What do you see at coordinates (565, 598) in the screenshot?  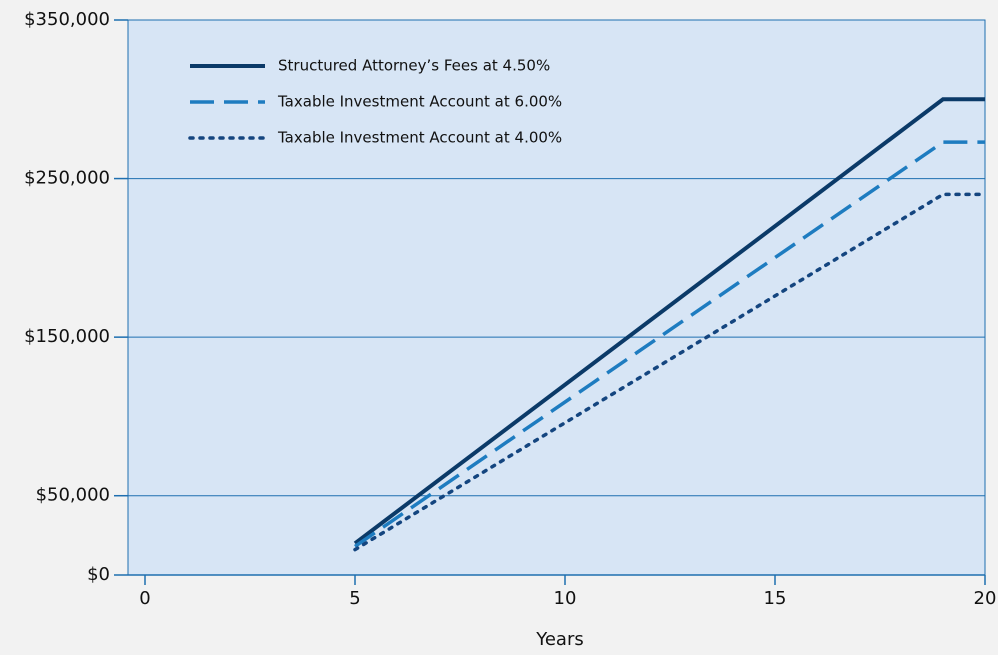 I see `x-tick-label: 10` at bounding box center [565, 598].